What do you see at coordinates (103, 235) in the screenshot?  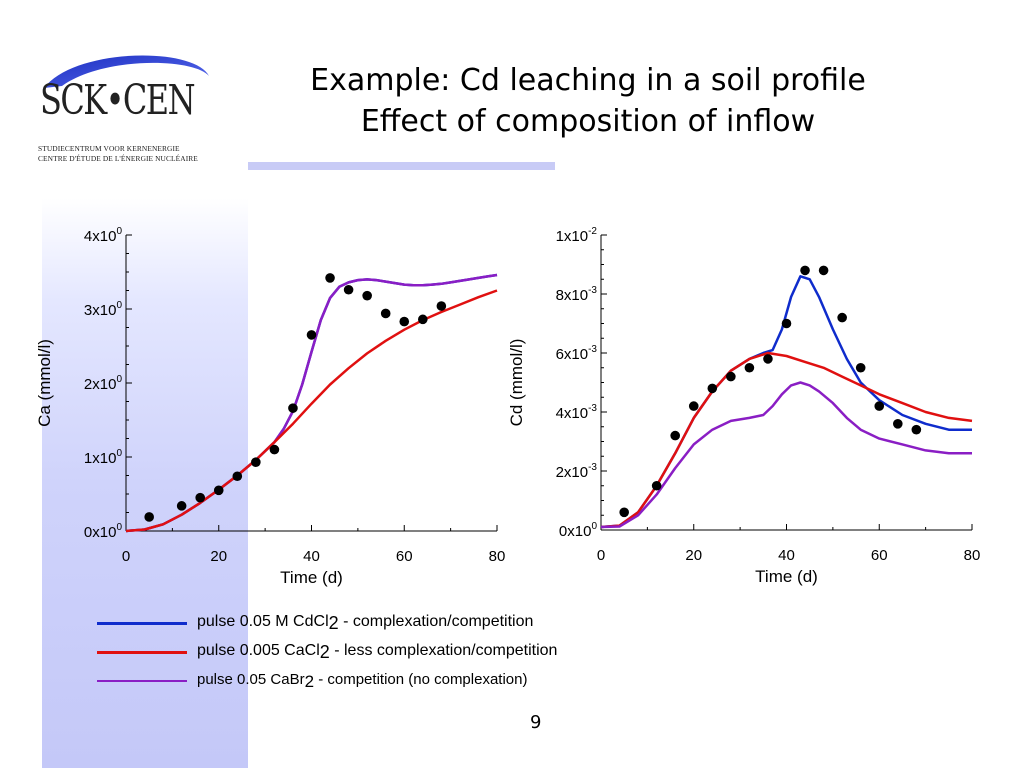 I see `y-tick-label: 4x100` at bounding box center [103, 235].